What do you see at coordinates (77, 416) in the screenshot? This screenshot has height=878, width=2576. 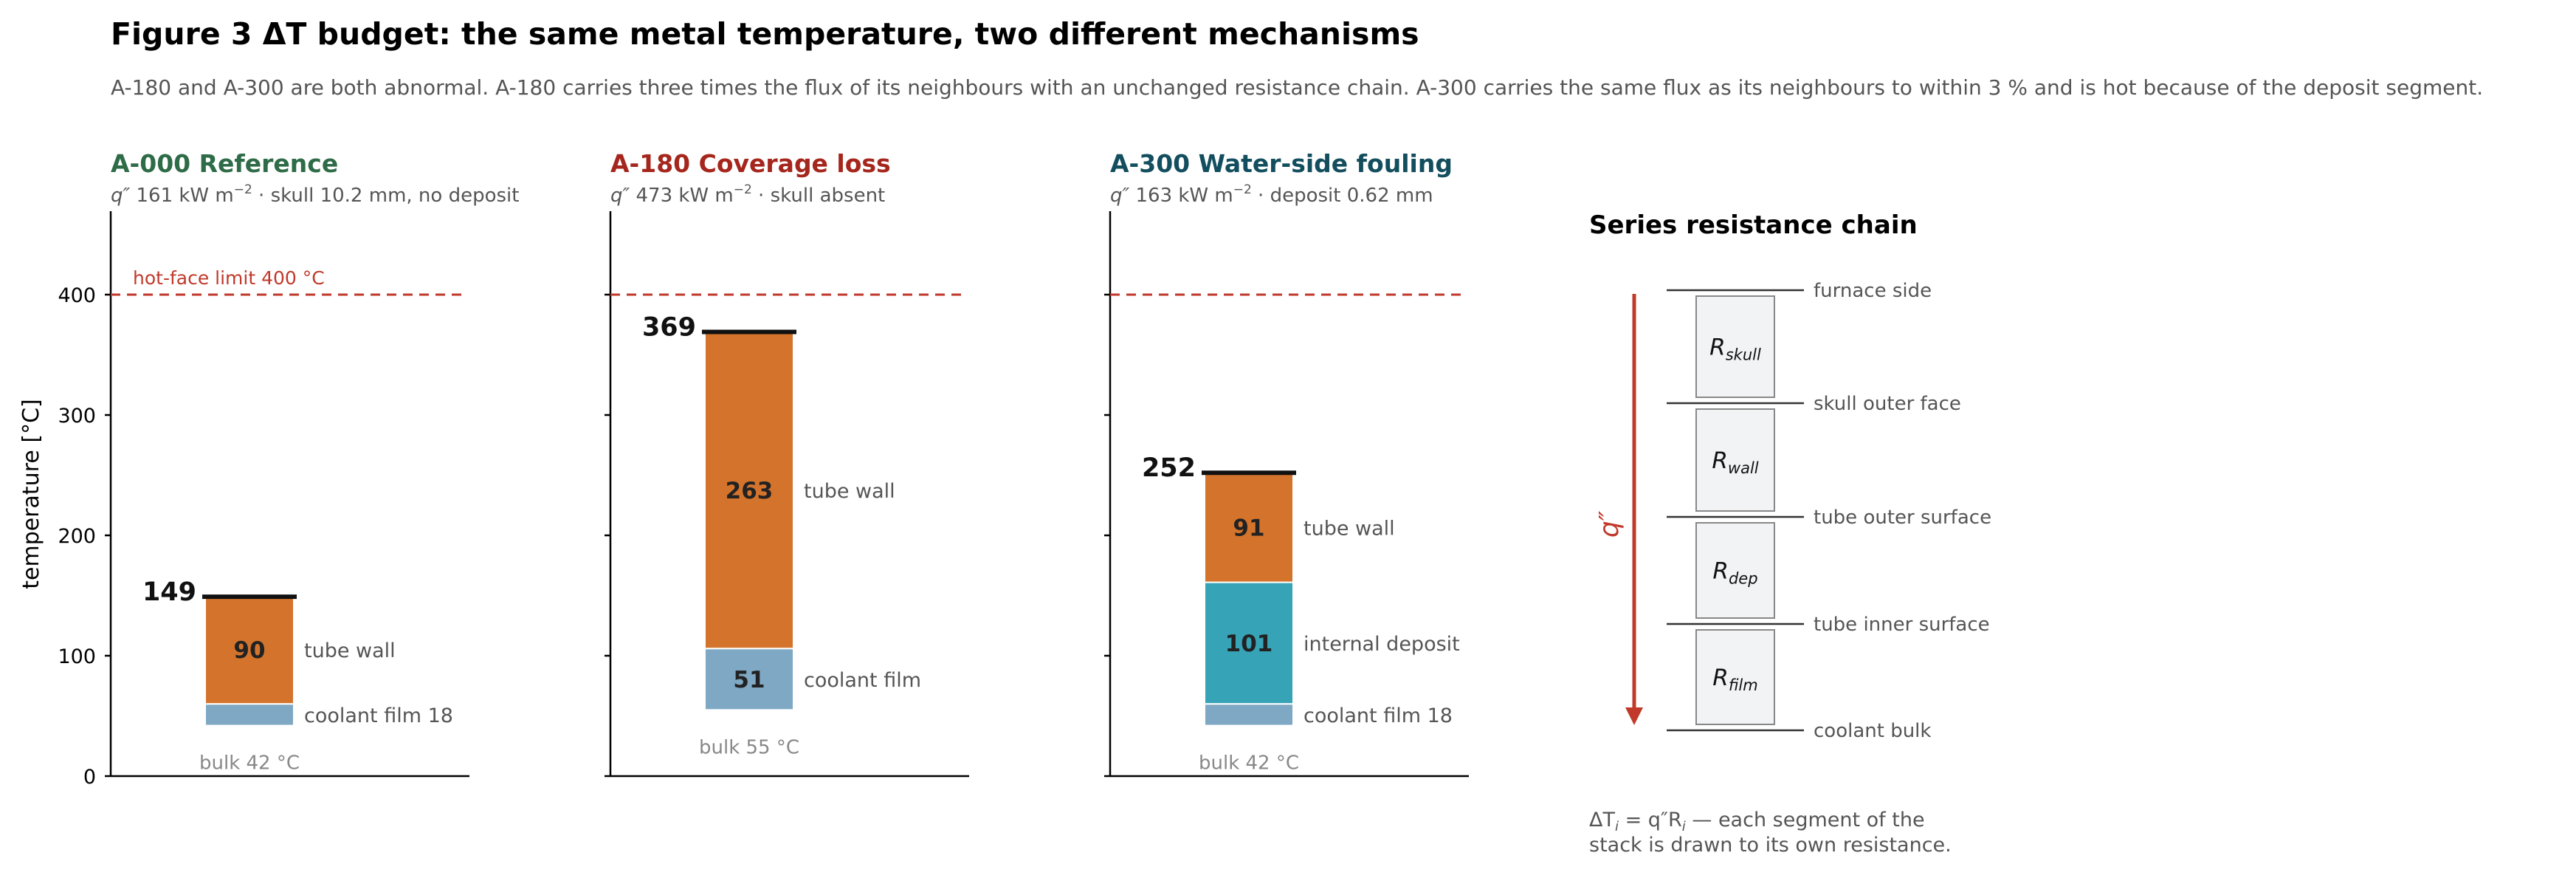 I see `y-tick-label: 300` at bounding box center [77, 416].